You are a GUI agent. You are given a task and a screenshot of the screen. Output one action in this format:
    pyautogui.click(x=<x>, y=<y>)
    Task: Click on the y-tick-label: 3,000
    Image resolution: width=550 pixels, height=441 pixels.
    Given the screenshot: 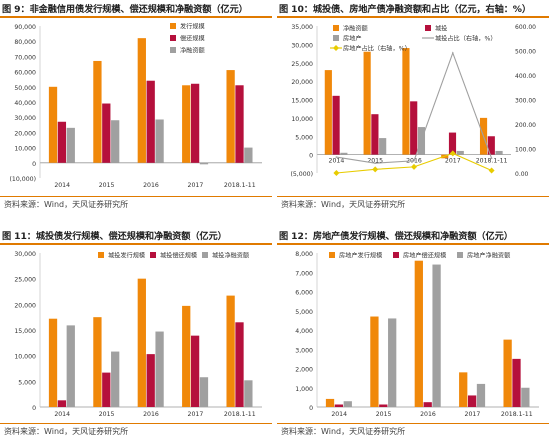 What is the action you would take?
    pyautogui.click(x=304, y=350)
    